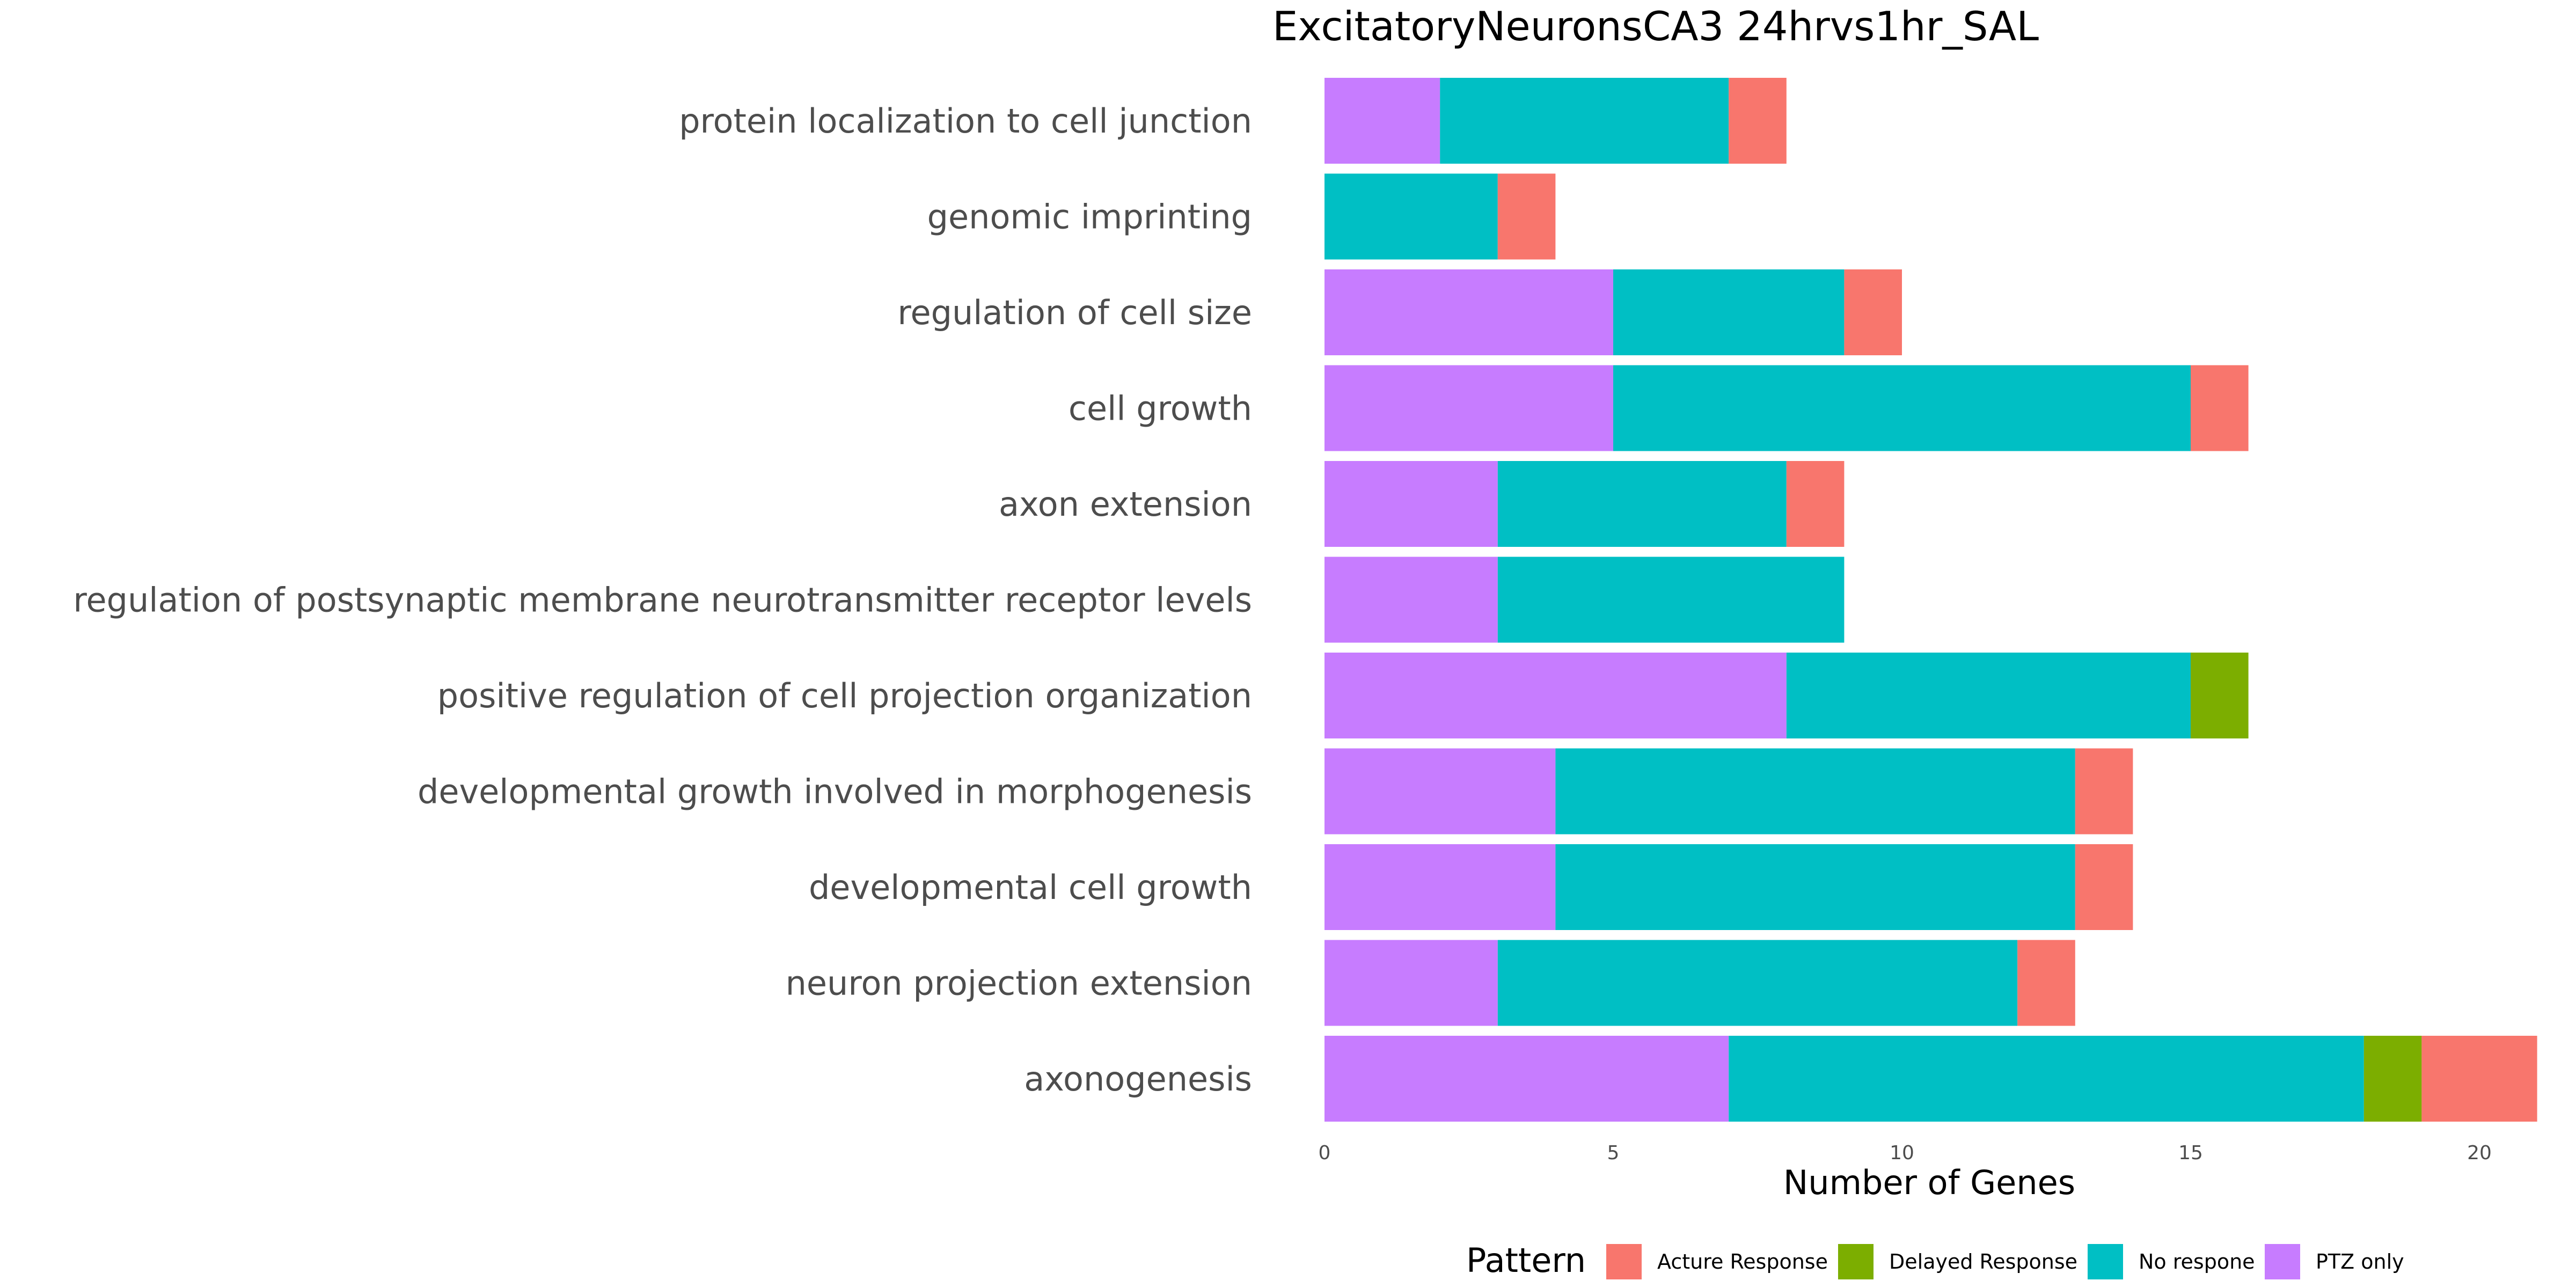  What do you see at coordinates (1742, 1262) in the screenshot?
I see `legend-label-acture-response: Acture Response` at bounding box center [1742, 1262].